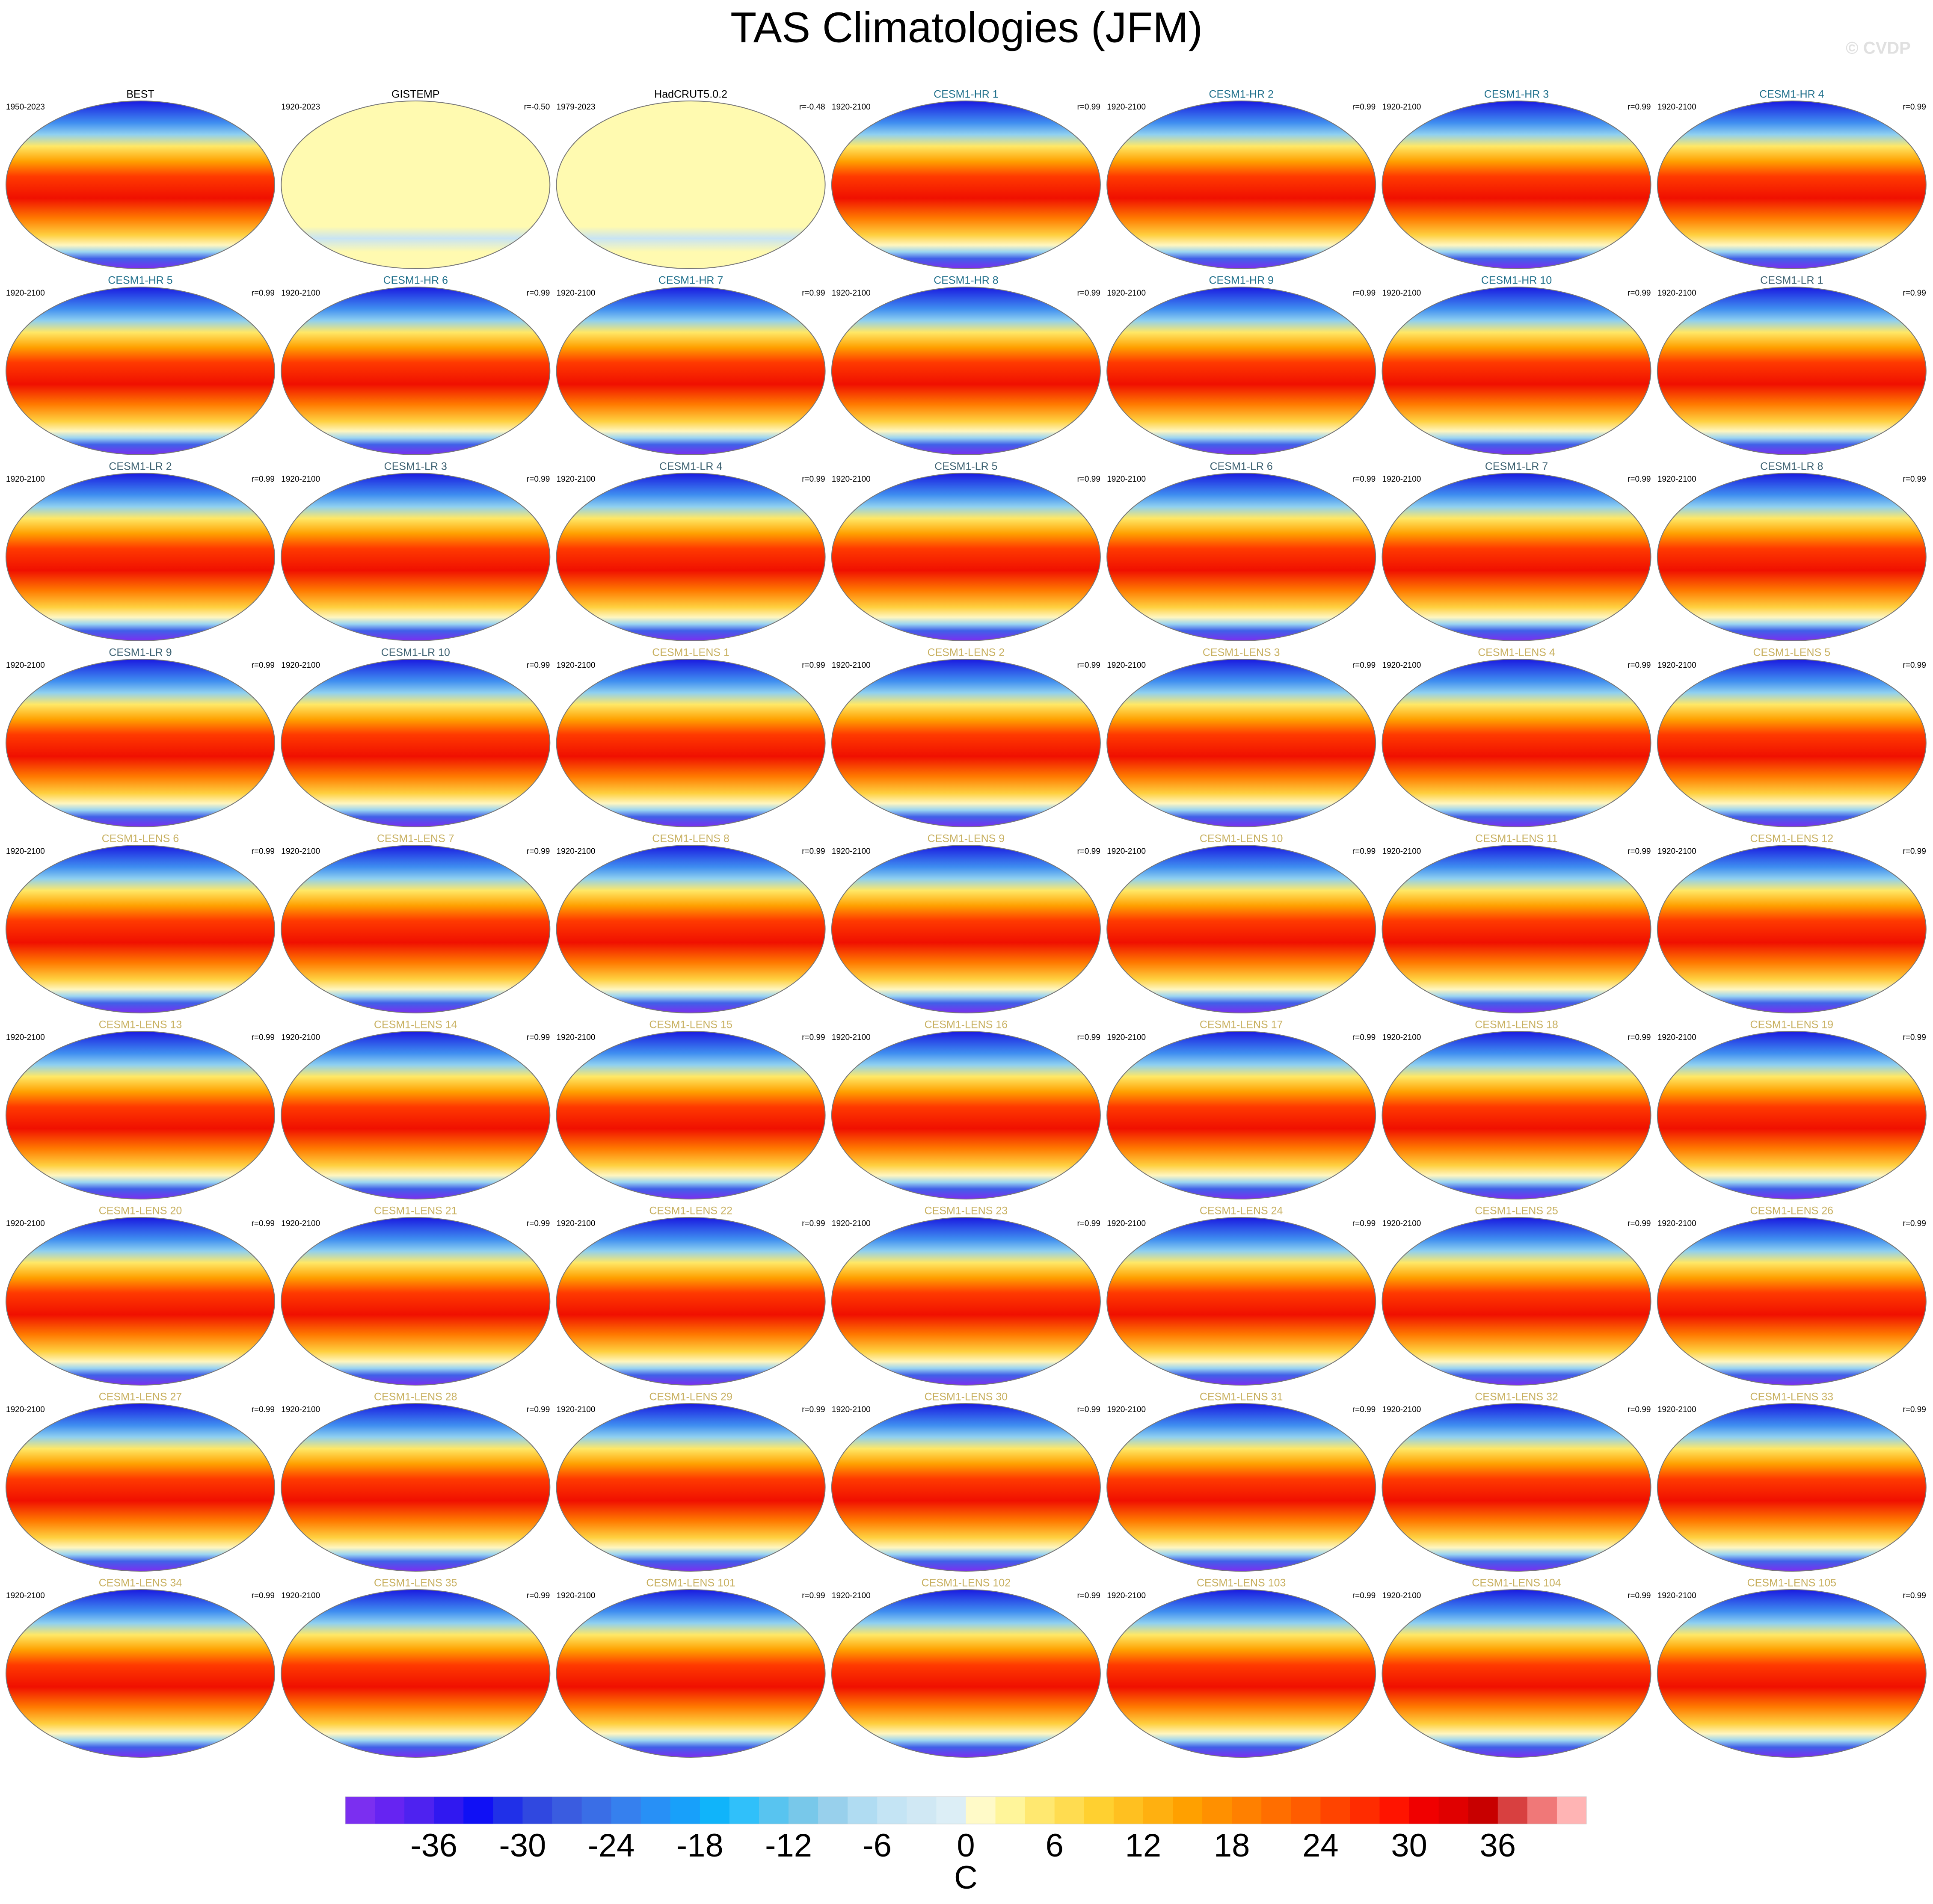  Describe the element at coordinates (1792, 1397) in the screenshot. I see `panel-title: CESM1-LENS 33` at that location.